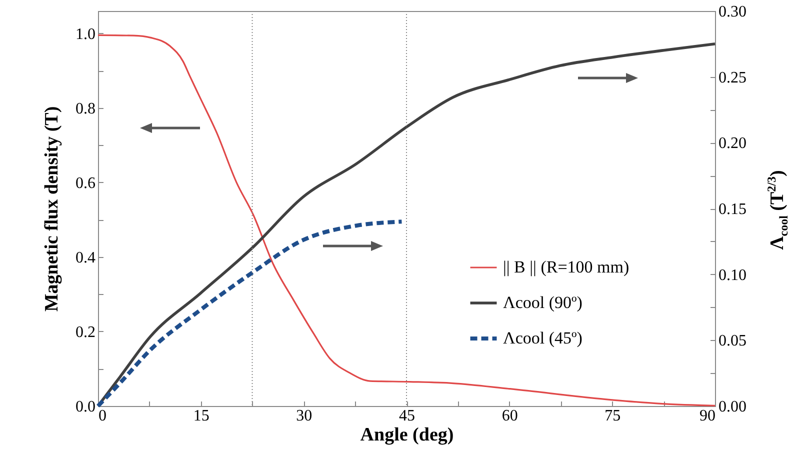 Image resolution: width=805 pixels, height=467 pixels. Describe the element at coordinates (86, 332) in the screenshot. I see `y-tick-label: 0.2` at that location.